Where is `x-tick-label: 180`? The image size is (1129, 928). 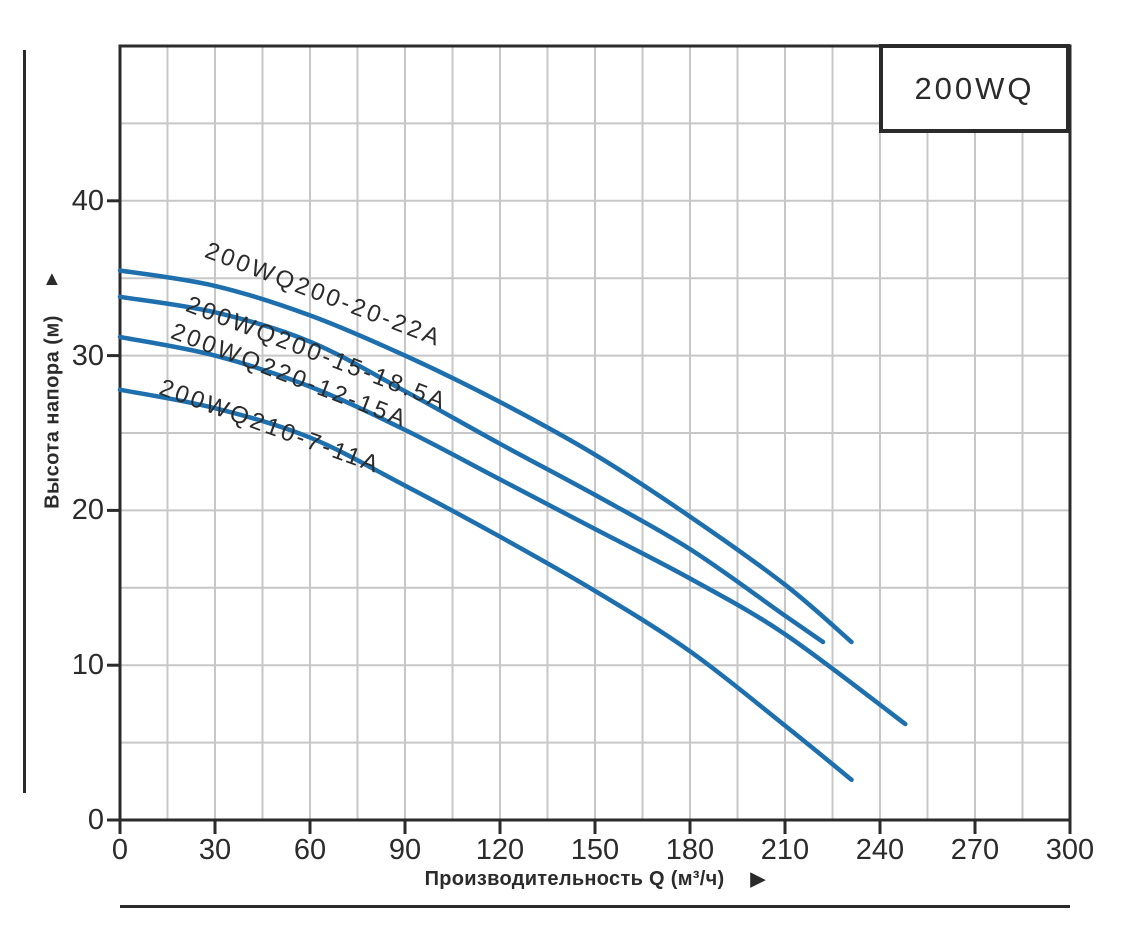 x-tick-label: 180 is located at coordinates (690, 850).